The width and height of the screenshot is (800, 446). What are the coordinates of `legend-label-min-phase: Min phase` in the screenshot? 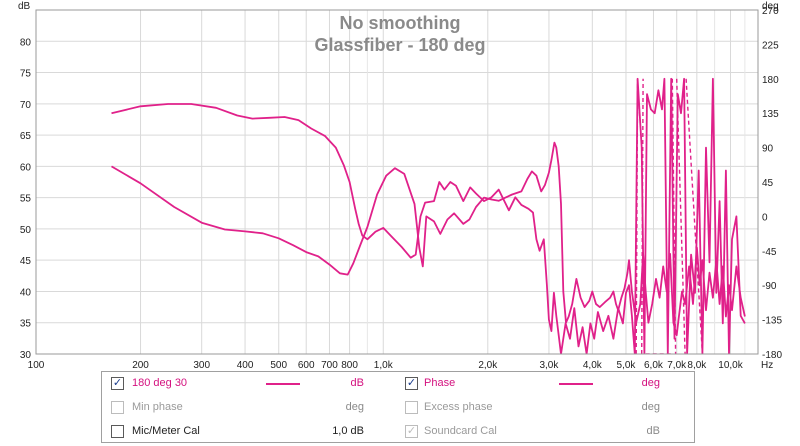 It's located at (157, 407).